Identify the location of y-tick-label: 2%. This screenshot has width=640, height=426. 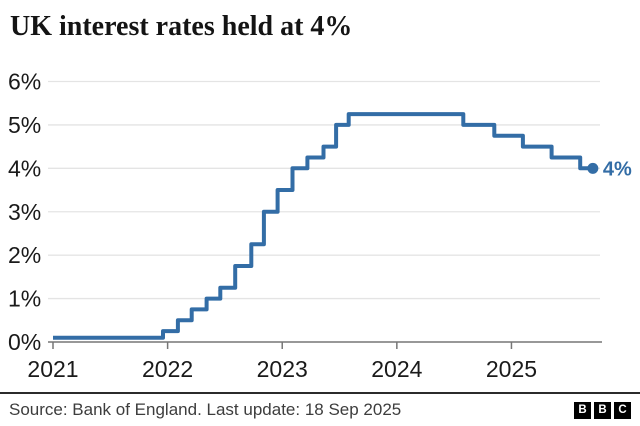
(24, 255).